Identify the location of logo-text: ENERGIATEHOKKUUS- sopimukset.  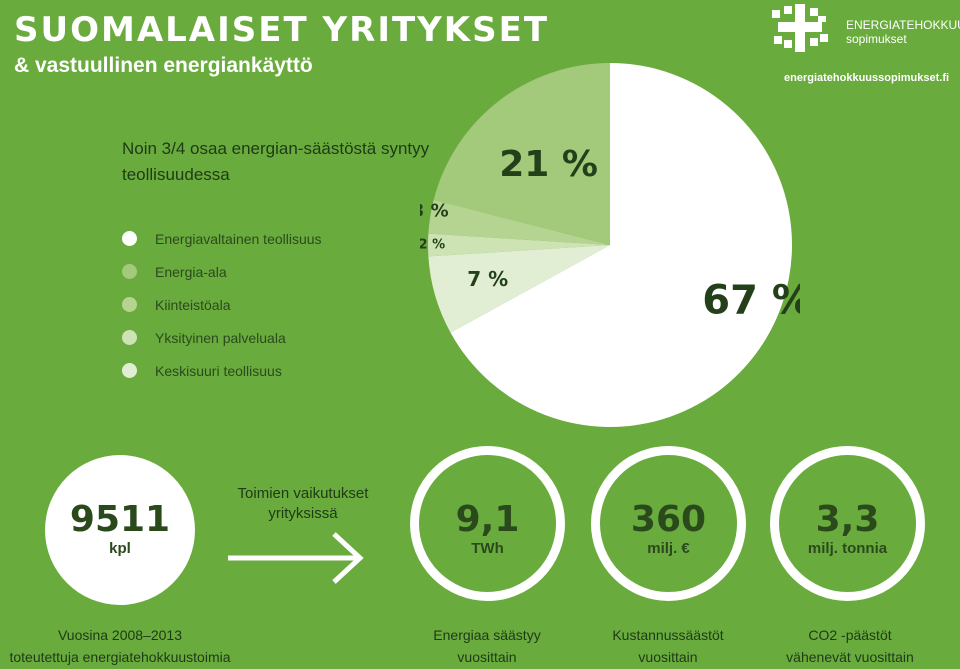
(903, 32).